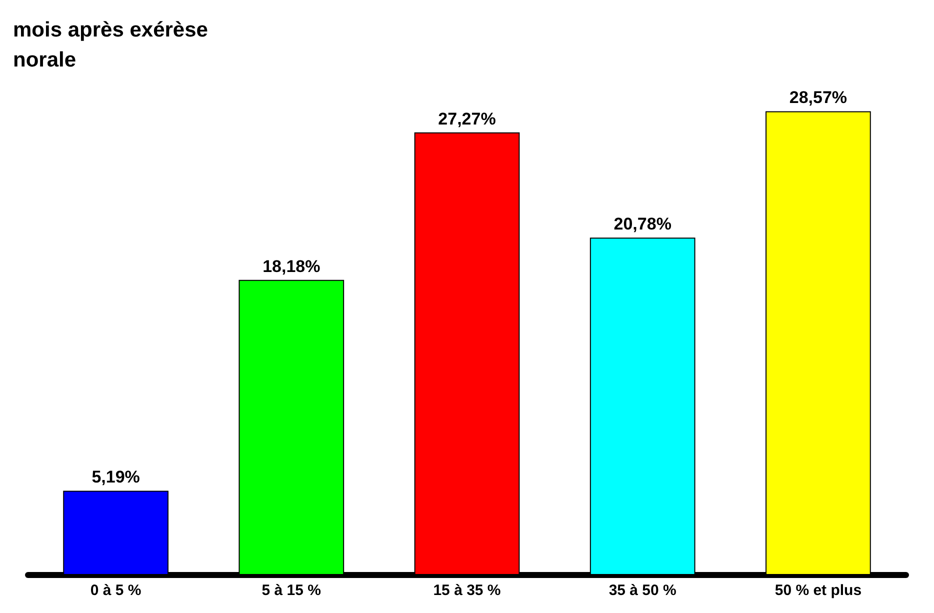 This screenshot has width=934, height=613. I want to click on data-label: 18,18%, so click(291, 266).